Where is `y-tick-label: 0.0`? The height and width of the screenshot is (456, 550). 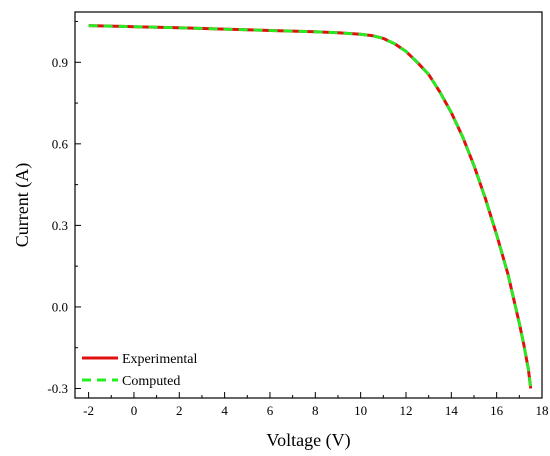
y-tick-label: 0.0 is located at coordinates (60, 306).